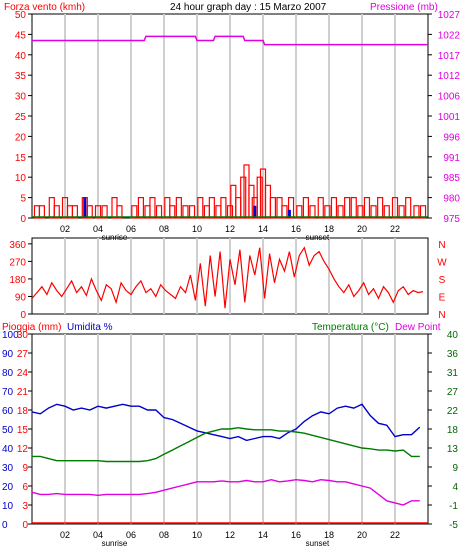 Image resolution: width=466 pixels, height=556 pixels. I want to click on rain-tick-label: 18, so click(23, 411).